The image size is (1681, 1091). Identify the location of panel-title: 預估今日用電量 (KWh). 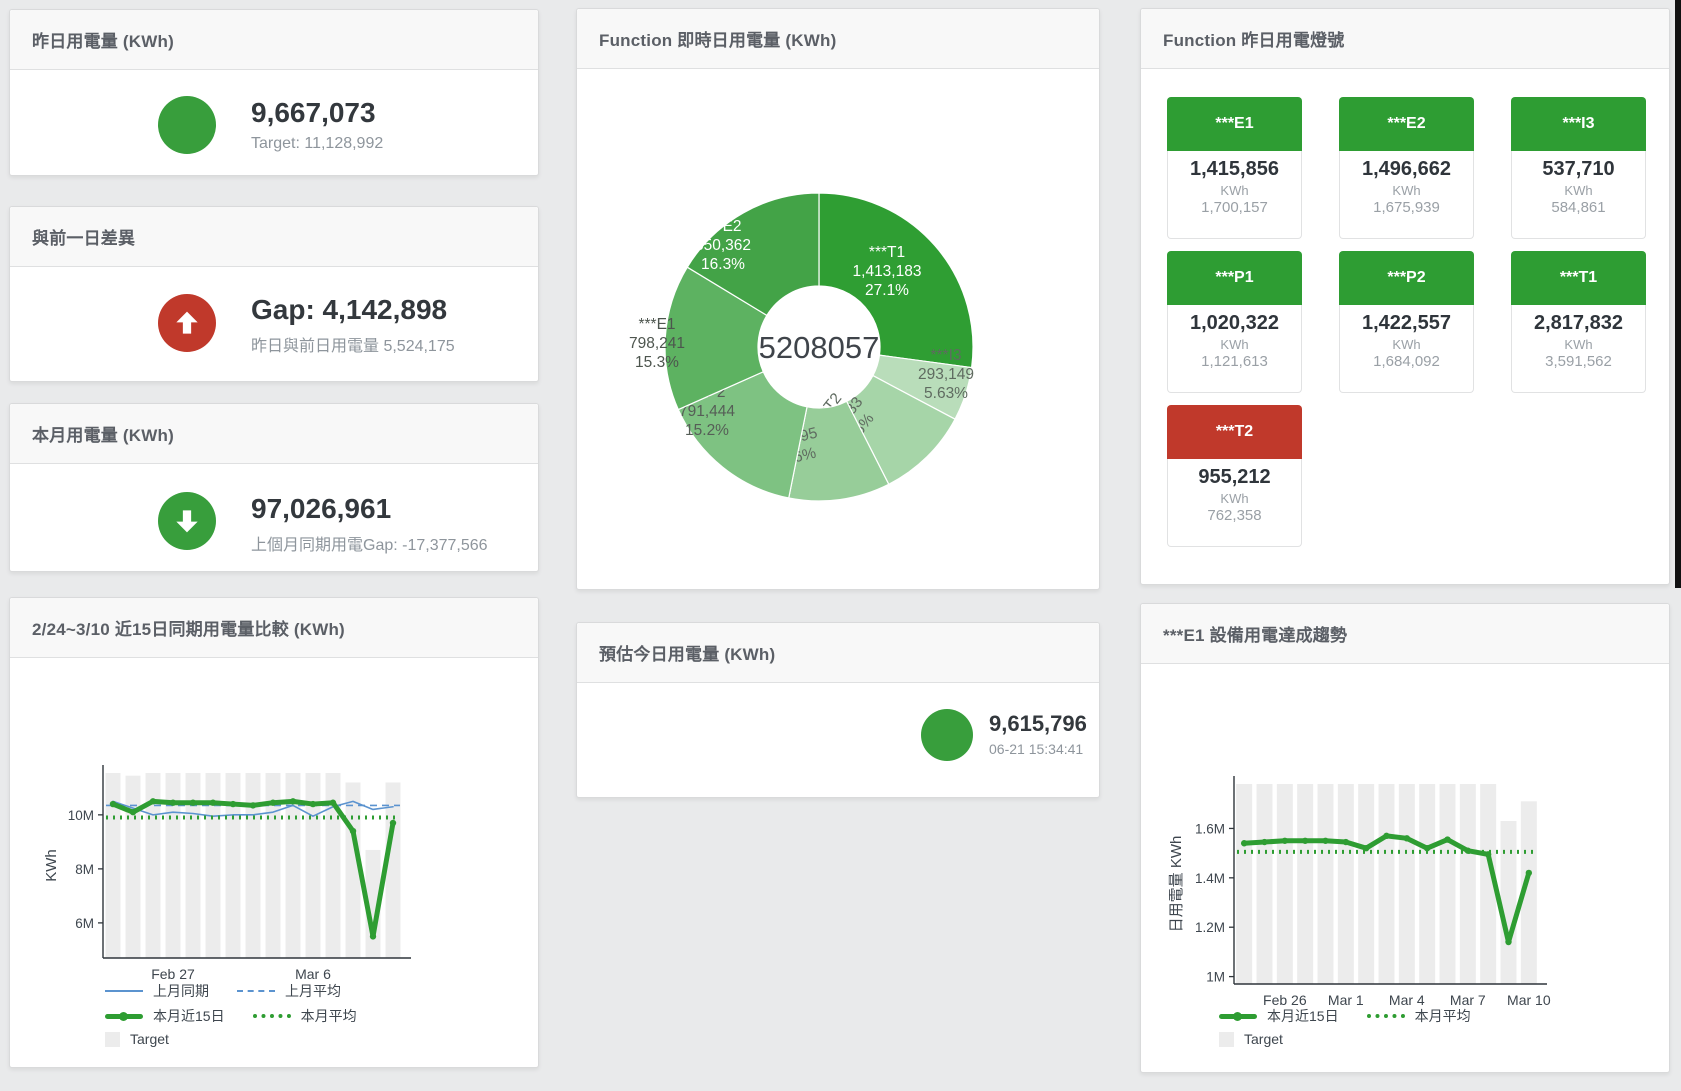
(687, 654).